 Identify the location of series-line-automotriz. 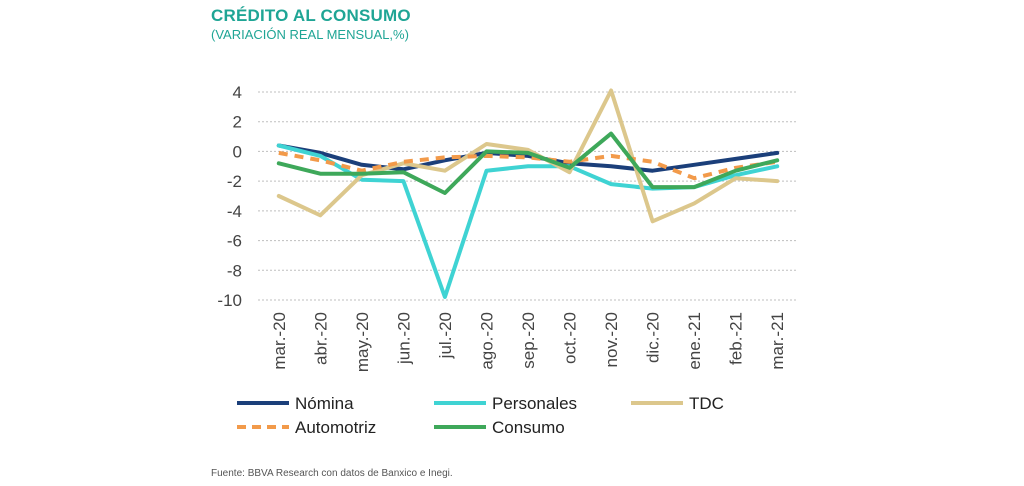
(528, 165).